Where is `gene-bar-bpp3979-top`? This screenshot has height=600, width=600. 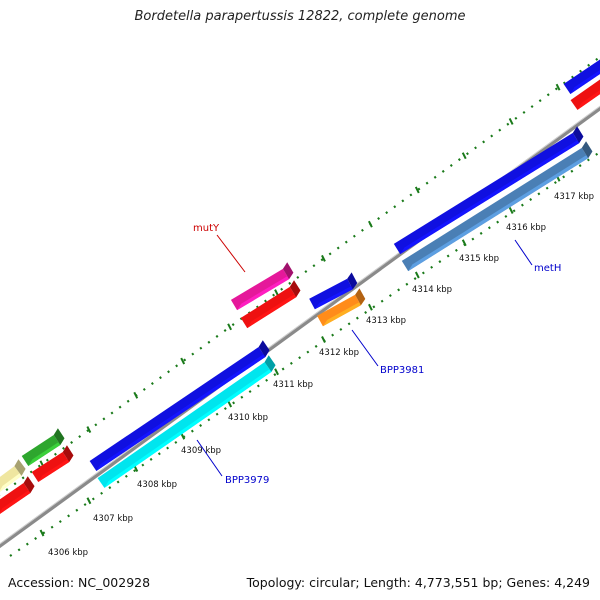
gene-bar-bpp3979-top is located at coordinates (190, 426).